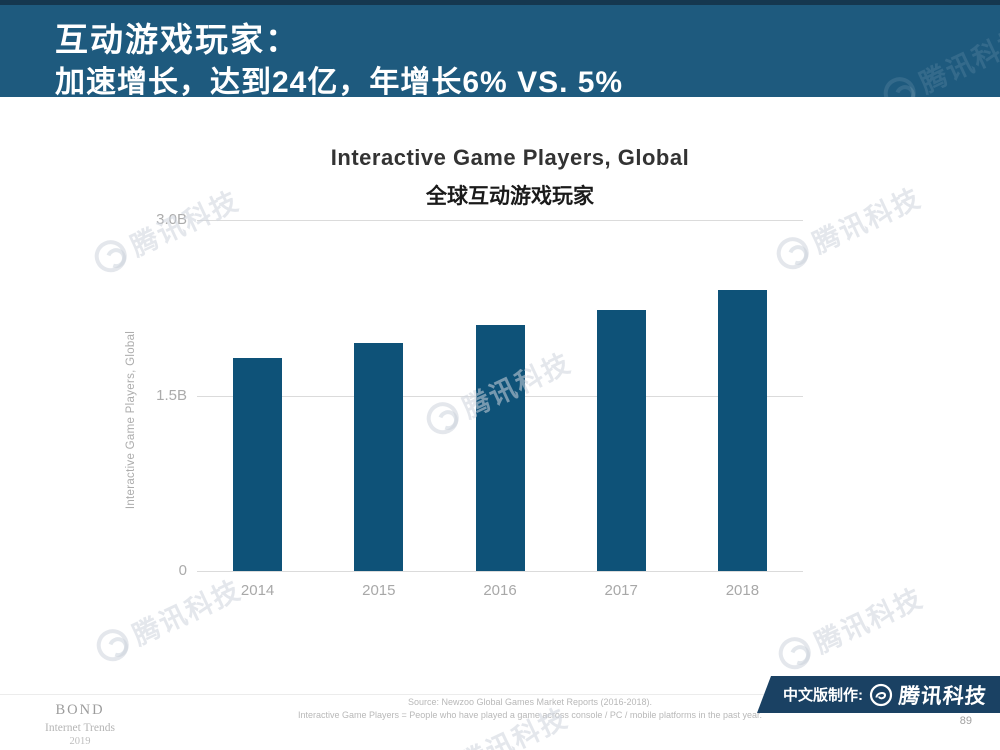 The height and width of the screenshot is (750, 1000). Describe the element at coordinates (339, 82) in the screenshot. I see `slide-title-line2: 加速增长，达到24亿，年增长6% VS. 5%` at that location.